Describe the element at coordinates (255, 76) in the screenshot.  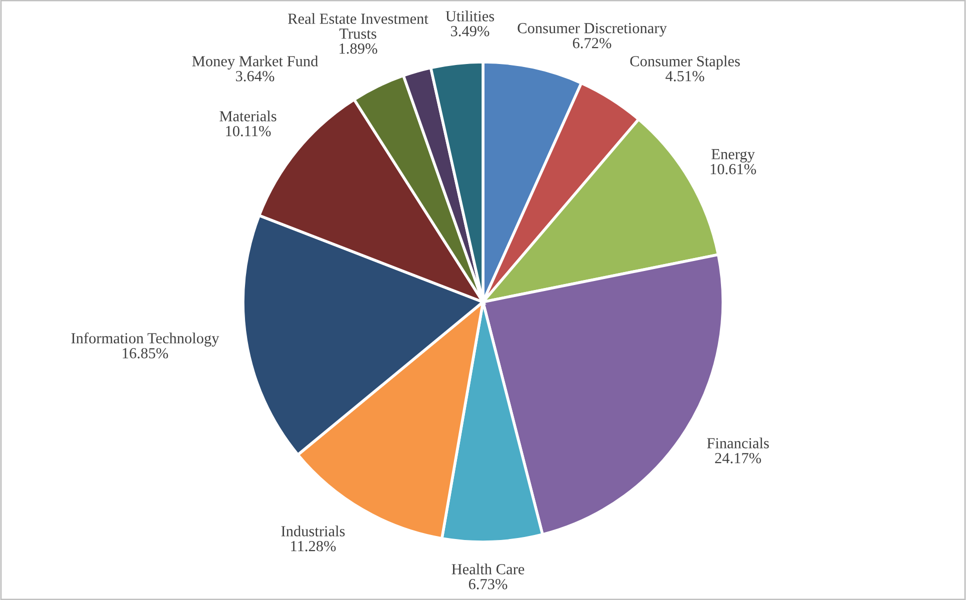
I see `data-label: 3.64%` at that location.